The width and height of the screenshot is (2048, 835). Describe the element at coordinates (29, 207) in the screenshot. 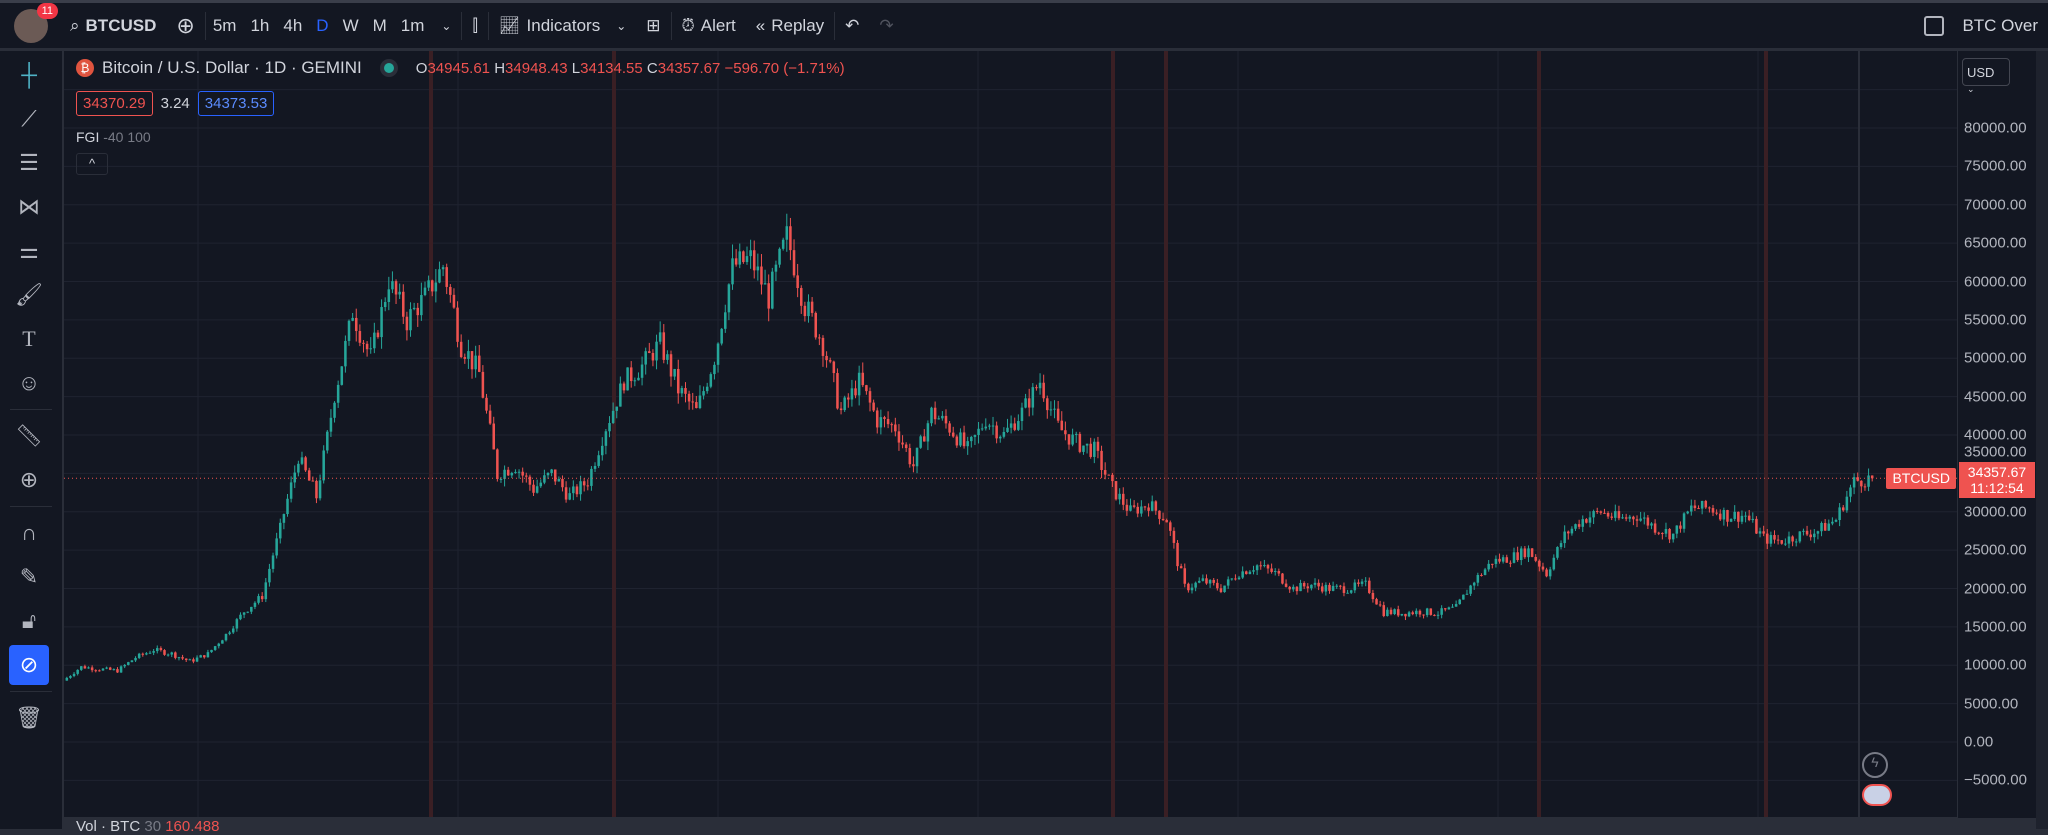

I see `pattern-tool: ⋈` at that location.